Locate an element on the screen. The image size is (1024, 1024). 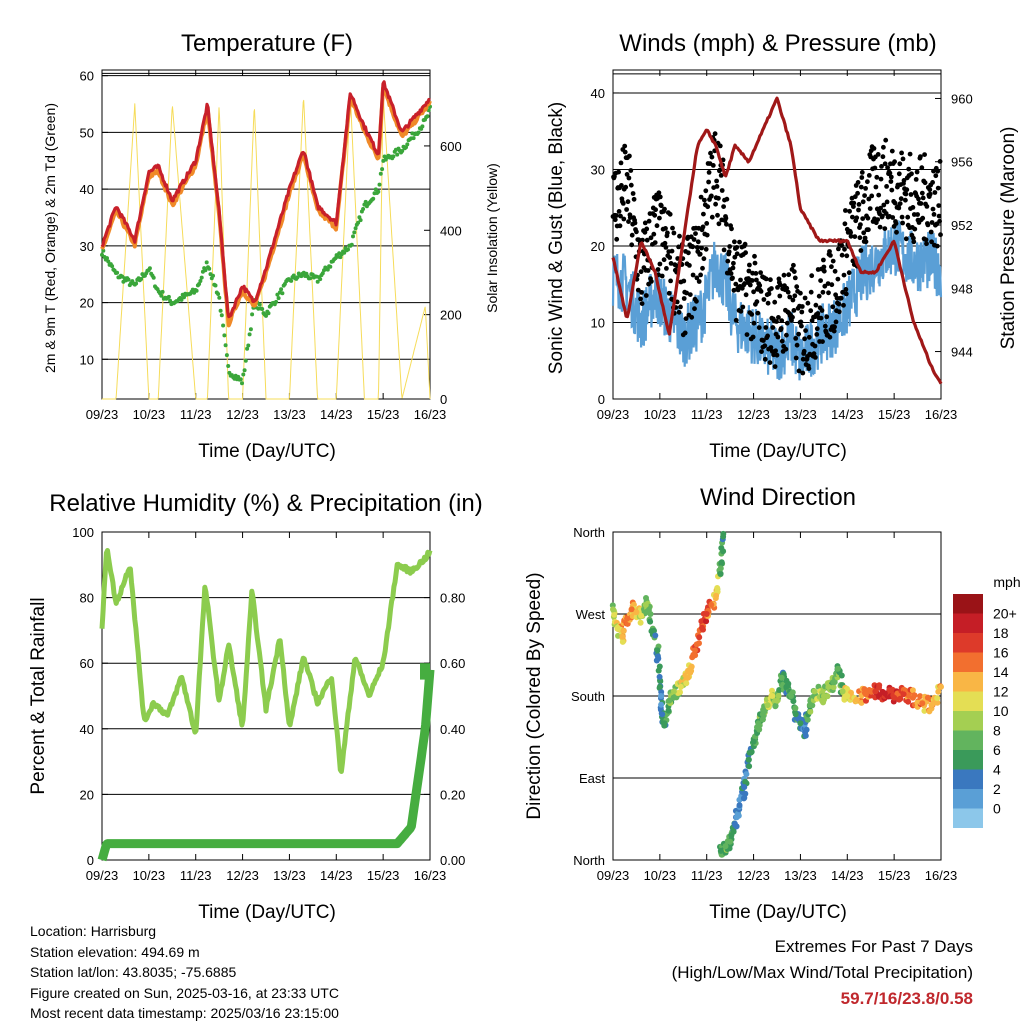
speed-legend-title: mph is located at coordinates (1006, 582).